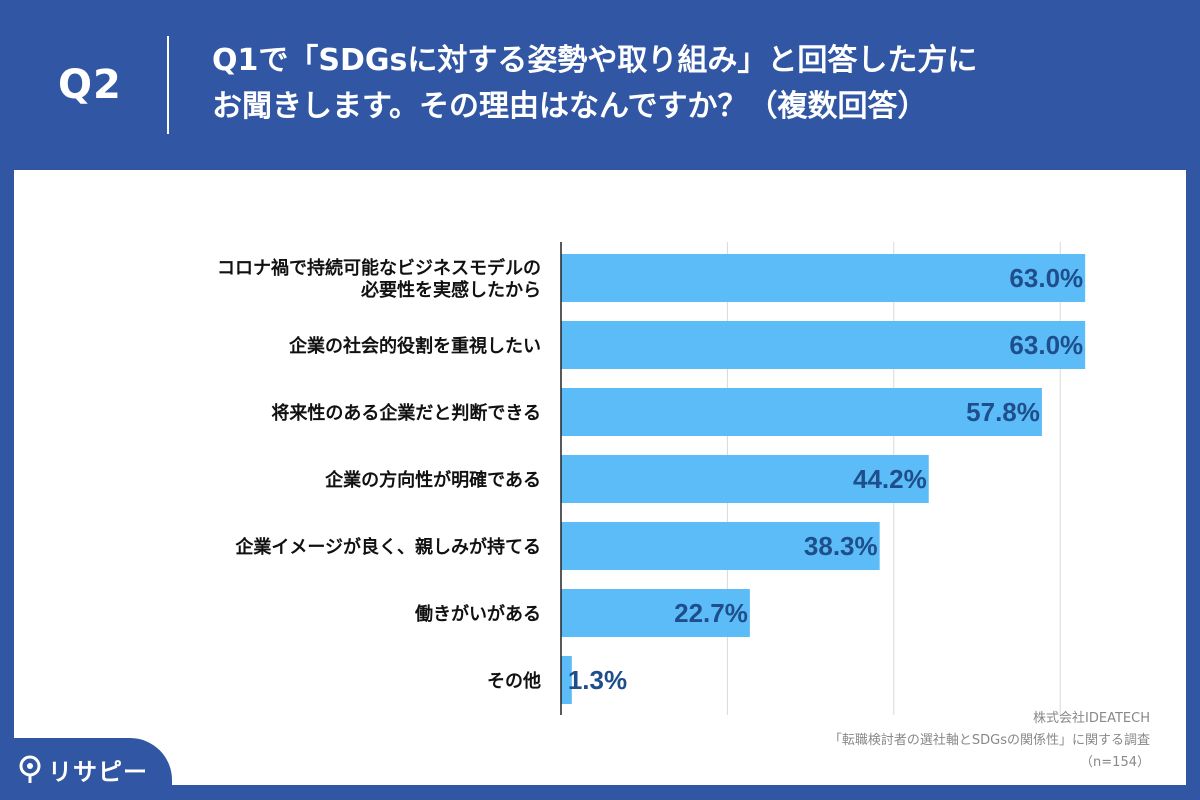  I want to click on logo-text: リサピー, so click(98, 772).